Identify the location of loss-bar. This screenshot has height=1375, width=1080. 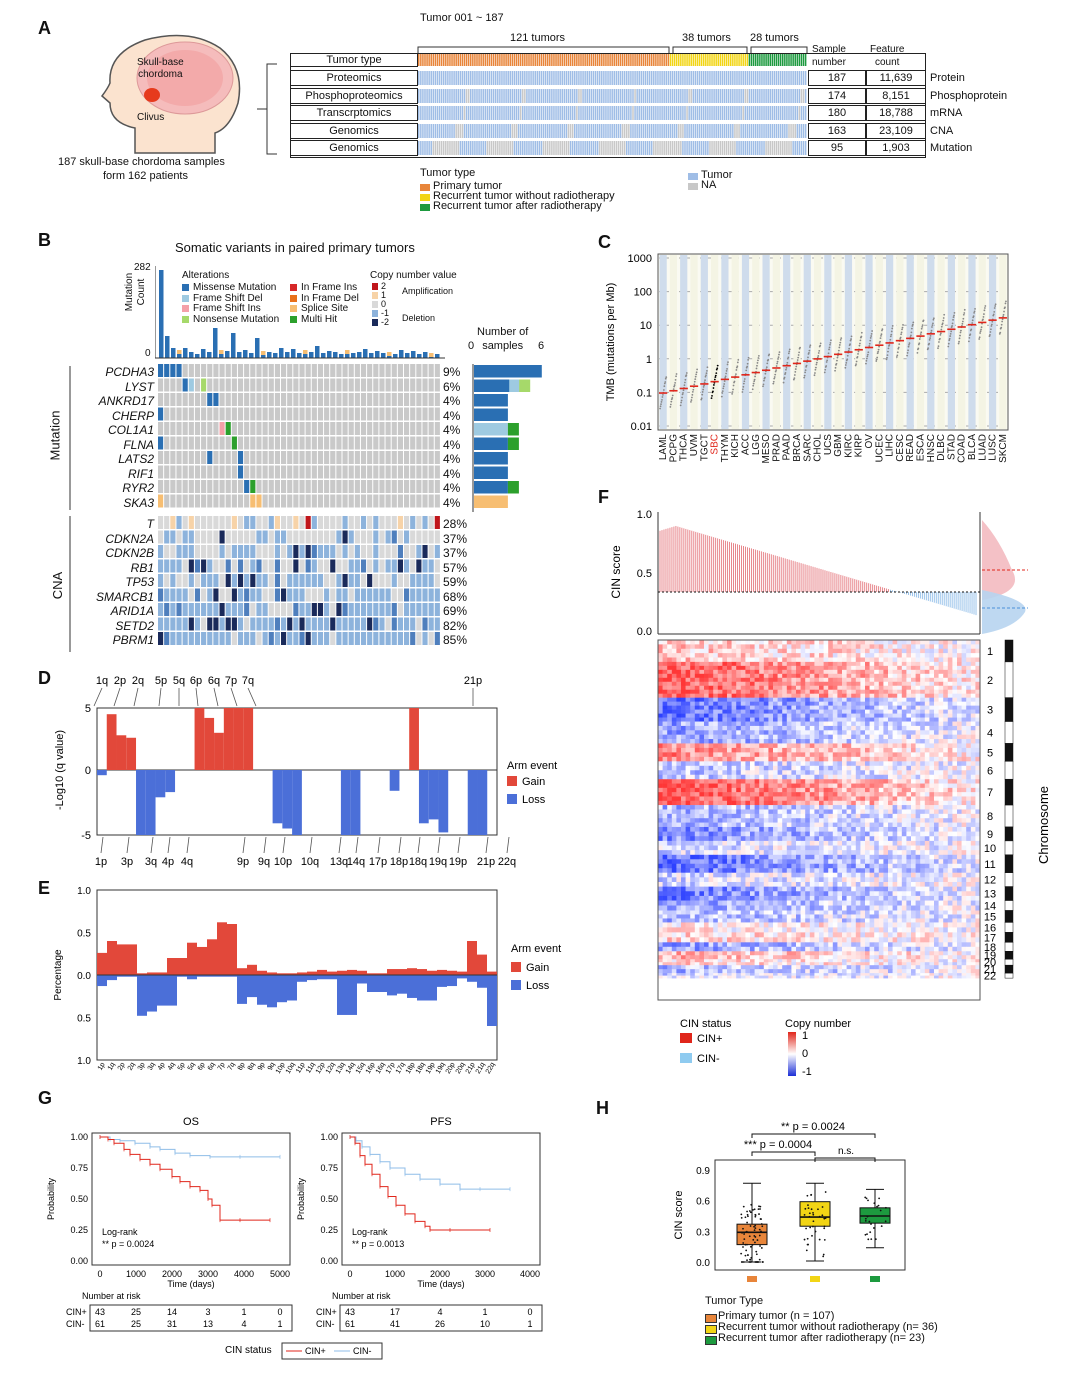
(192, 977).